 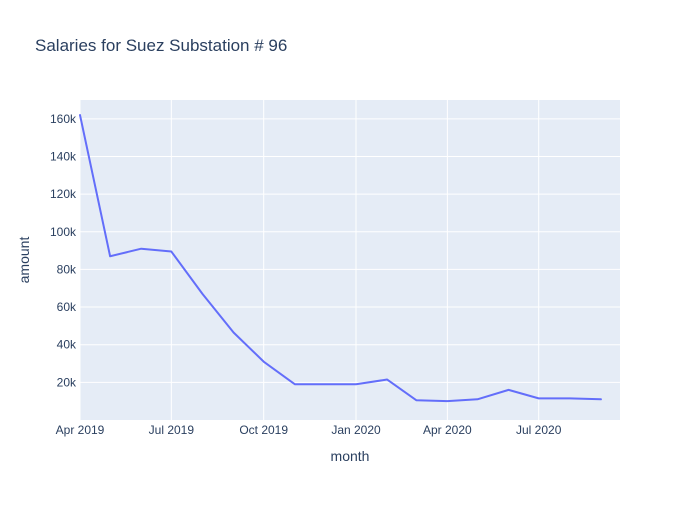 What do you see at coordinates (356, 430) in the screenshot?
I see `x-tick-label: Jan 2020` at bounding box center [356, 430].